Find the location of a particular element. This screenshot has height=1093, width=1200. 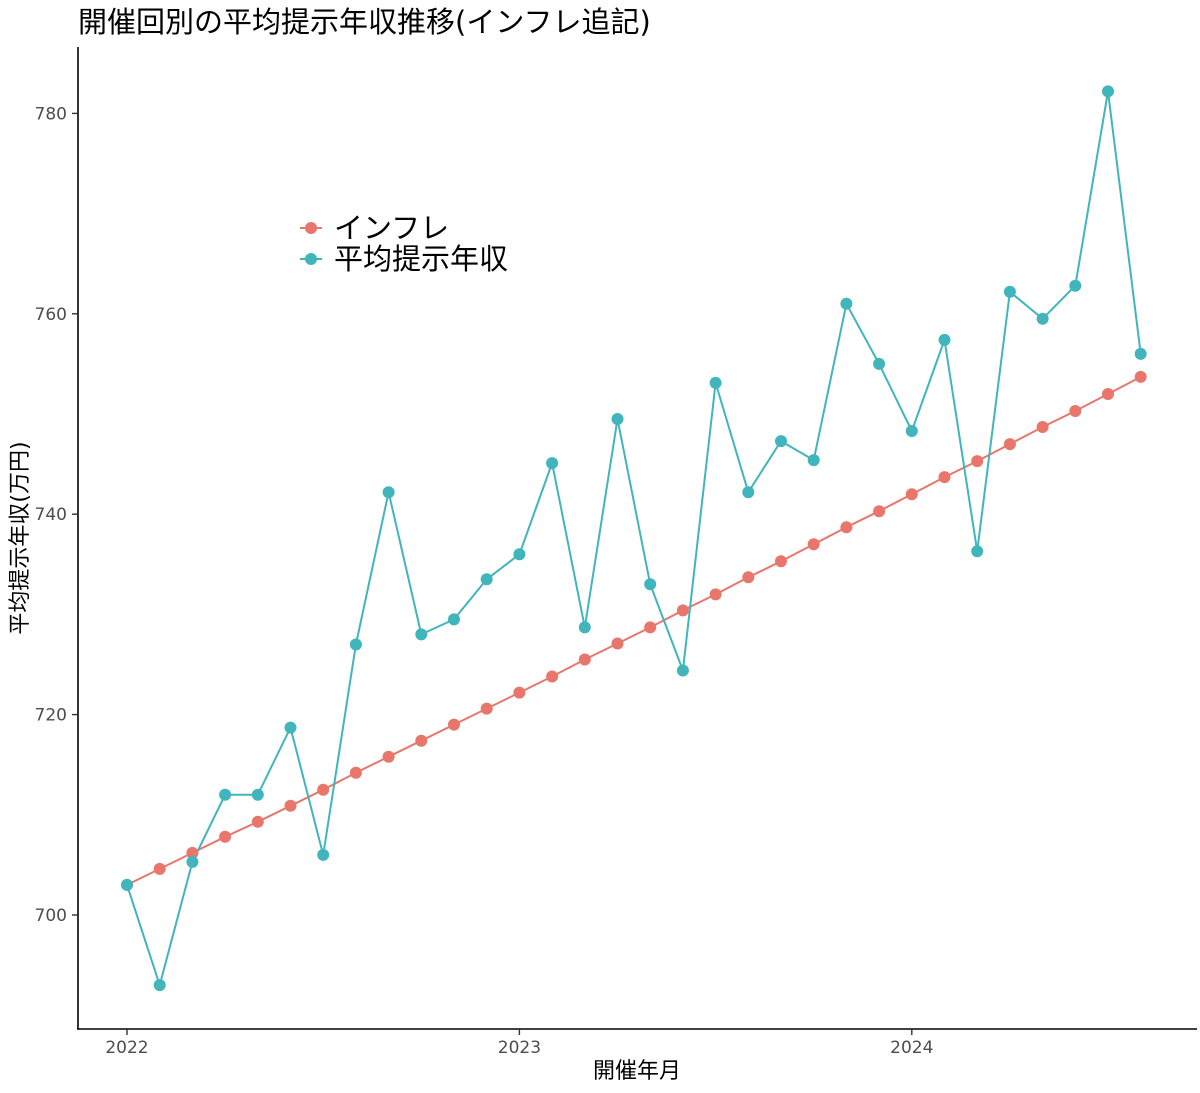

x-tick-label: 2022 is located at coordinates (126, 1048).